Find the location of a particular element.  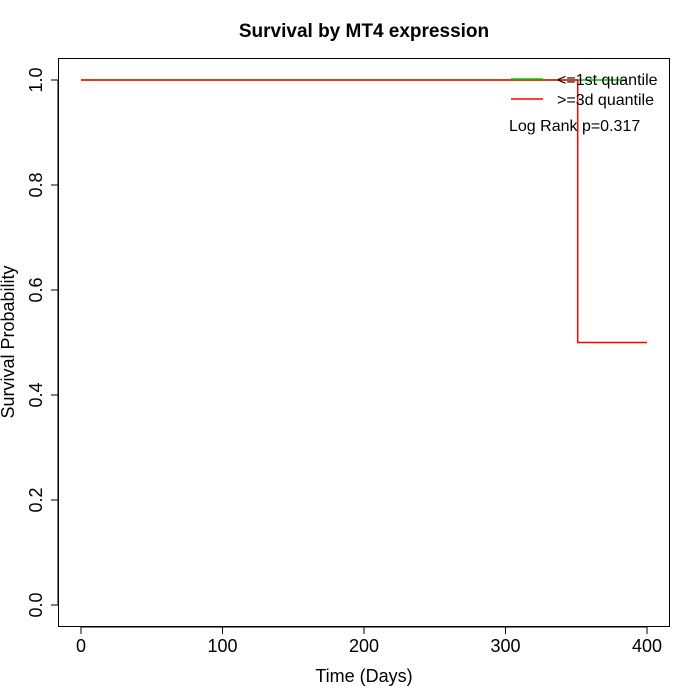

legend-label-1: >=3d quantile is located at coordinates (605, 100).